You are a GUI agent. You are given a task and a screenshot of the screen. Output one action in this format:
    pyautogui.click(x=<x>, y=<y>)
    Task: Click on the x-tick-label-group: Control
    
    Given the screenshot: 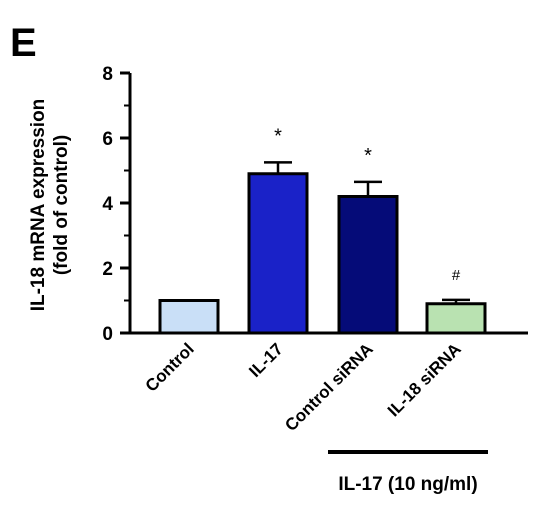 What is the action you would take?
    pyautogui.click(x=170, y=367)
    